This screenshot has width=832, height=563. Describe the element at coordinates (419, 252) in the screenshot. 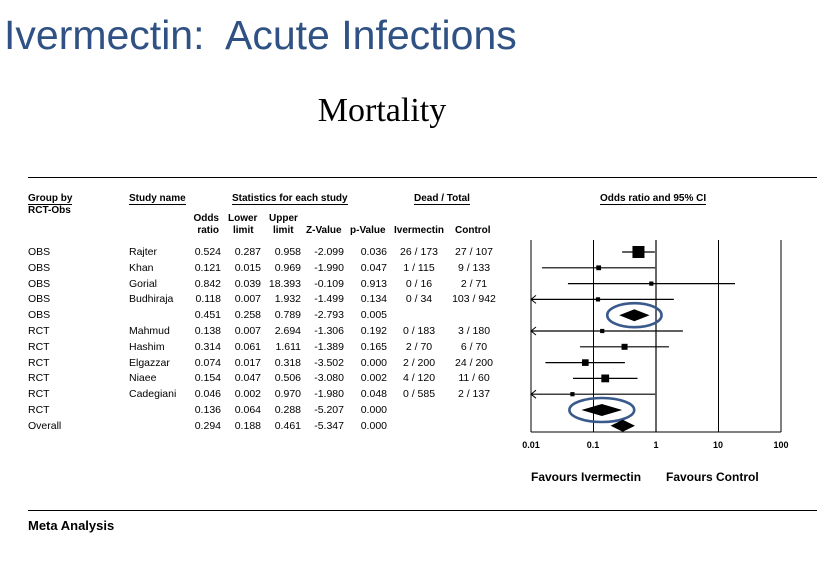

I see `cell-iv: 26 / 173` at that location.